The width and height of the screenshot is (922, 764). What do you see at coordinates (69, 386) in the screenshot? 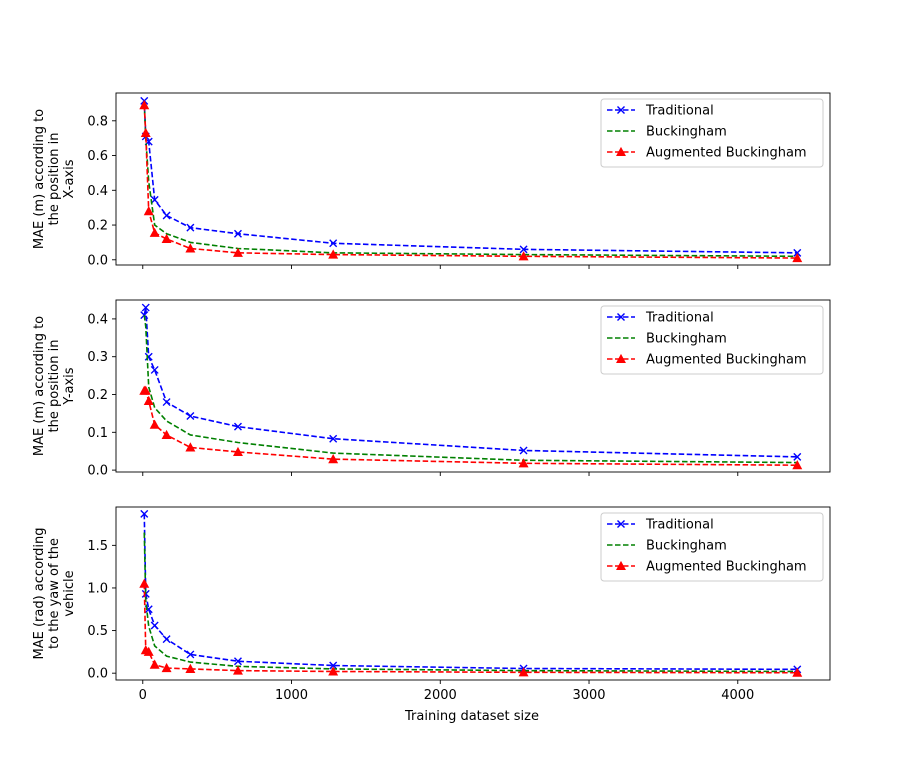
I see `y-axis-label-line: Y-axis` at bounding box center [69, 386].